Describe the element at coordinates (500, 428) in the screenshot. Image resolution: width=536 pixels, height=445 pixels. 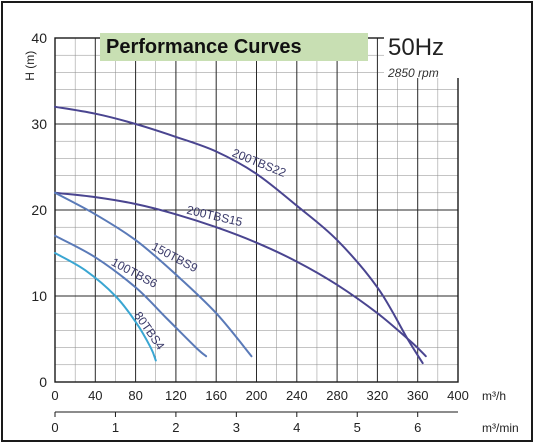
I see `x2-unit-label: m³/min` at that location.